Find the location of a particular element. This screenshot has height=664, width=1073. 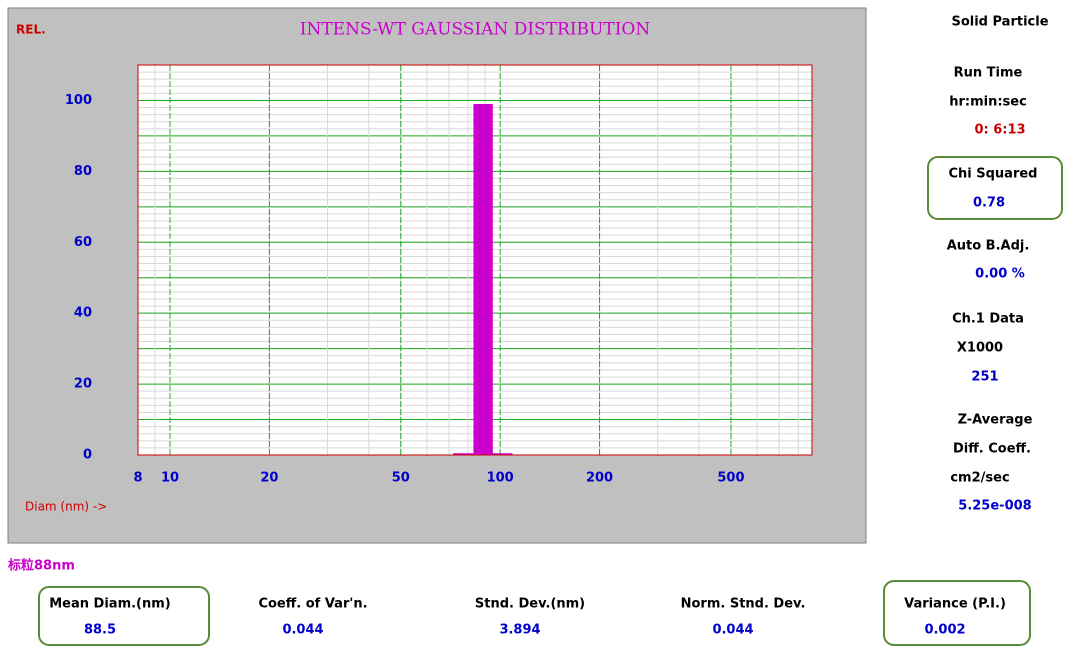

mode: Solid Particle is located at coordinates (999, 22).